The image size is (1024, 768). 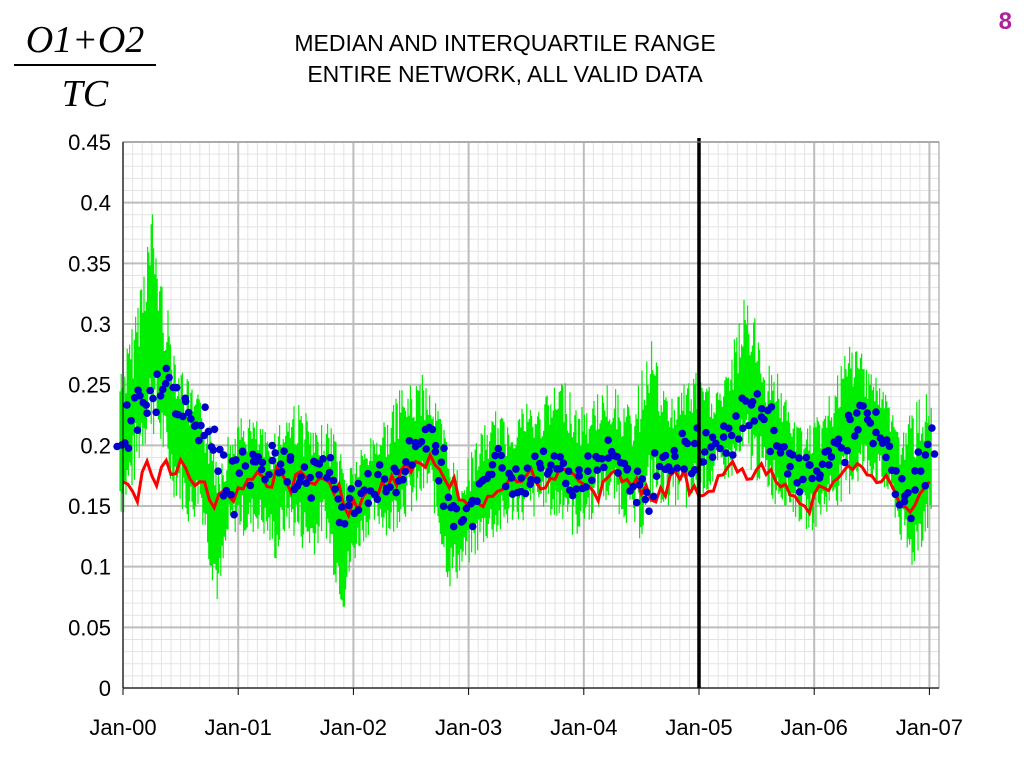 I want to click on y-tick-label: 0.15, so click(x=89, y=506).